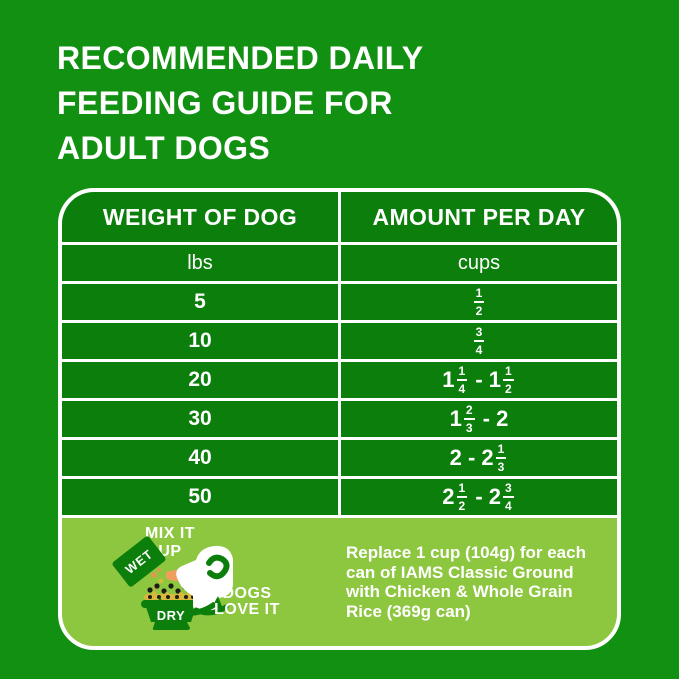 The image size is (679, 679). I want to click on dogs-love-it-label: DOGS LOVE IT, so click(247, 601).